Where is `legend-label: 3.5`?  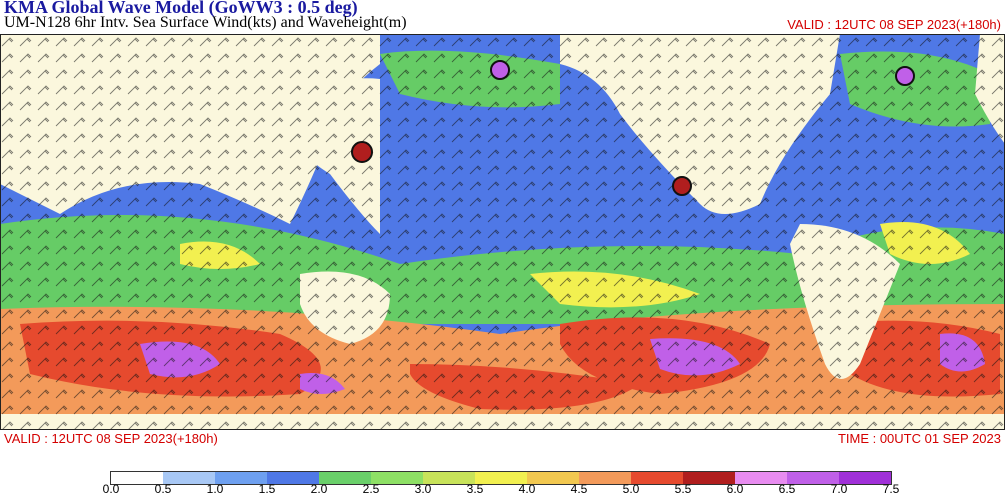
legend-label: 3.5 is located at coordinates (475, 489).